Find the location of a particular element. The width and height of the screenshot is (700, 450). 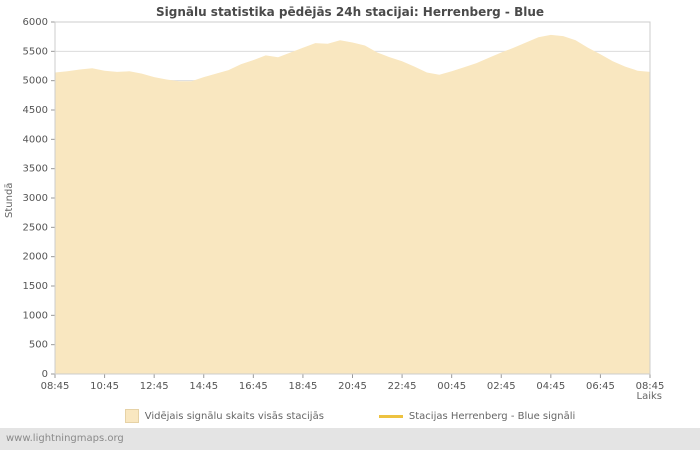

svg-text: 4000 is located at coordinates (35, 139).